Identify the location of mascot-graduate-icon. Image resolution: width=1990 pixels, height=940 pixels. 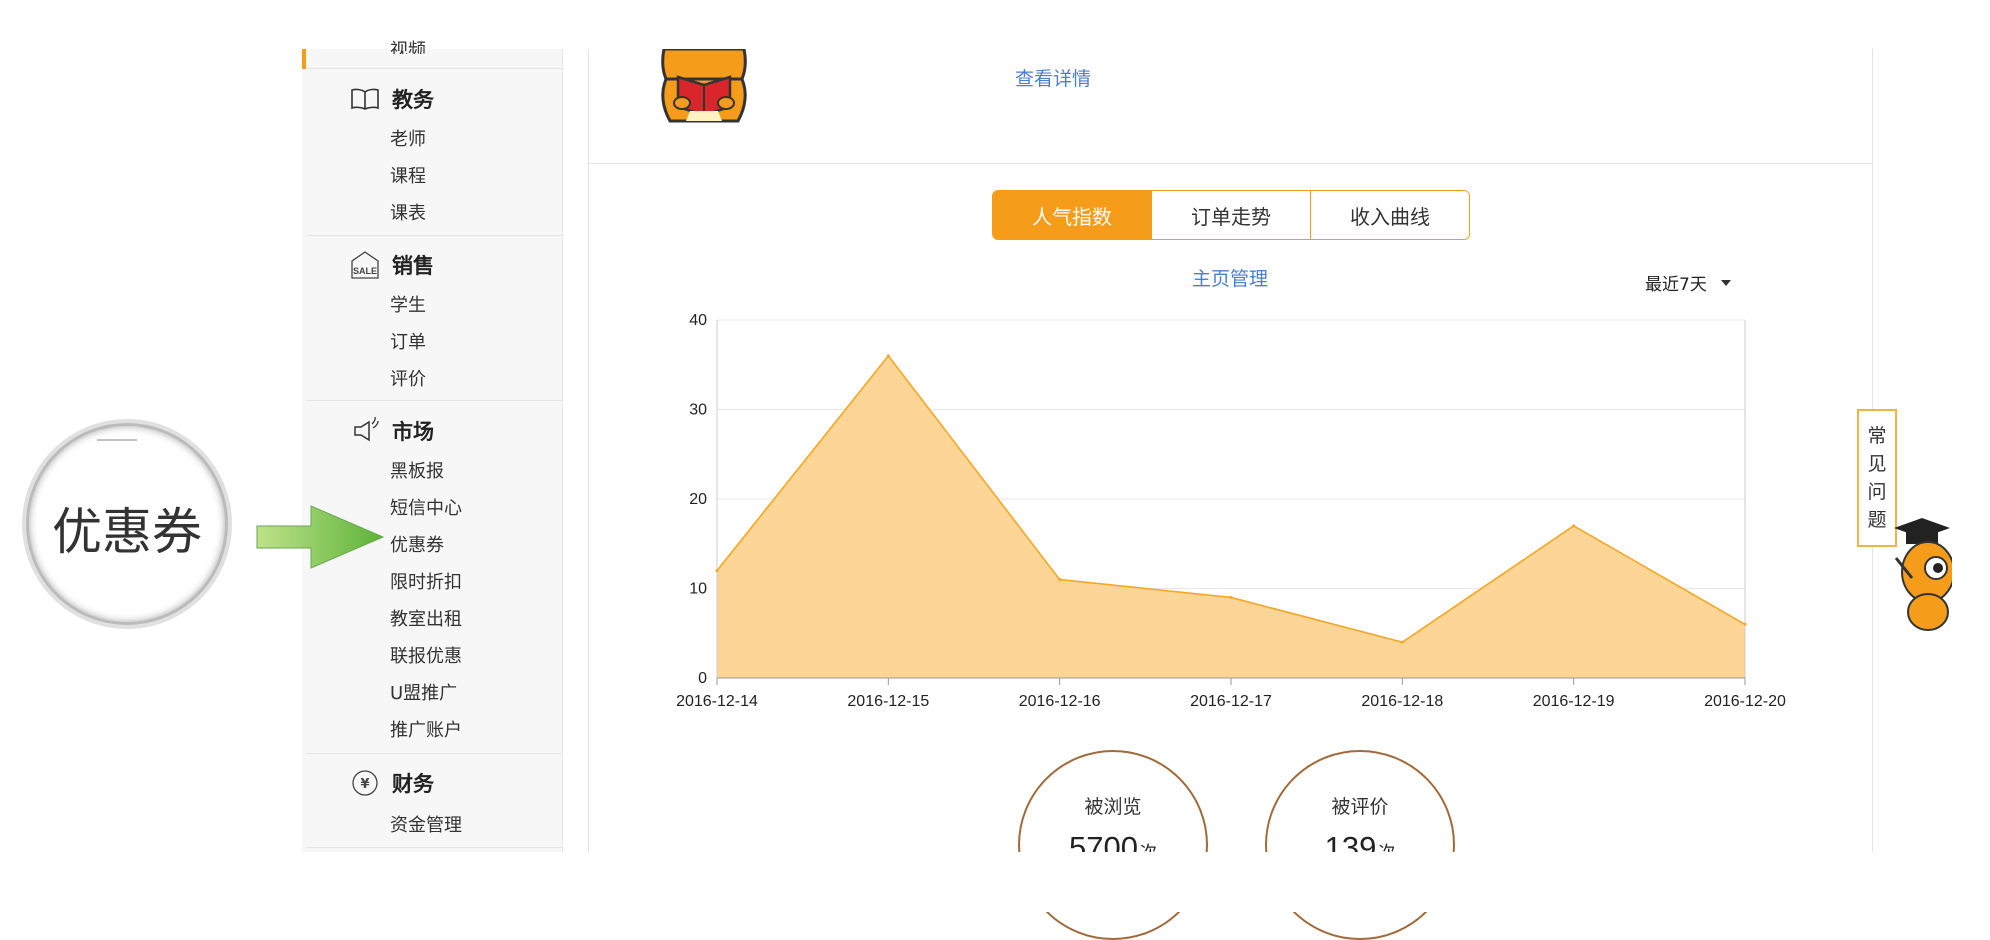
(1923, 574).